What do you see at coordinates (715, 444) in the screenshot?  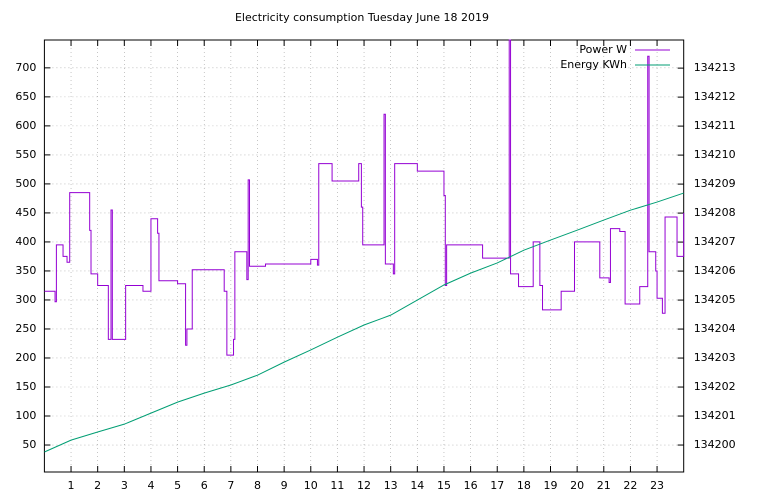 I see `y2-tick-label: 134200` at bounding box center [715, 444].